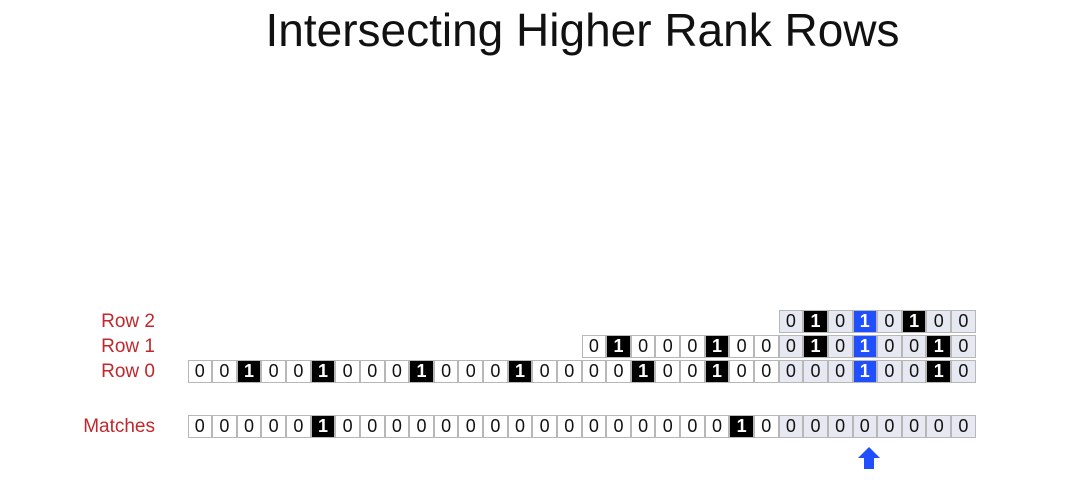 The width and height of the screenshot is (1080, 495). Describe the element at coordinates (128, 371) in the screenshot. I see `row-label-0: Row 0` at that location.